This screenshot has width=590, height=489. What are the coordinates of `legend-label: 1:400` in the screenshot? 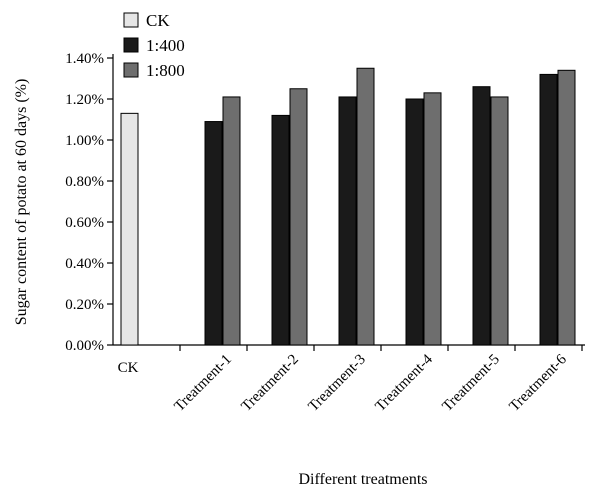 It's located at (165, 45).